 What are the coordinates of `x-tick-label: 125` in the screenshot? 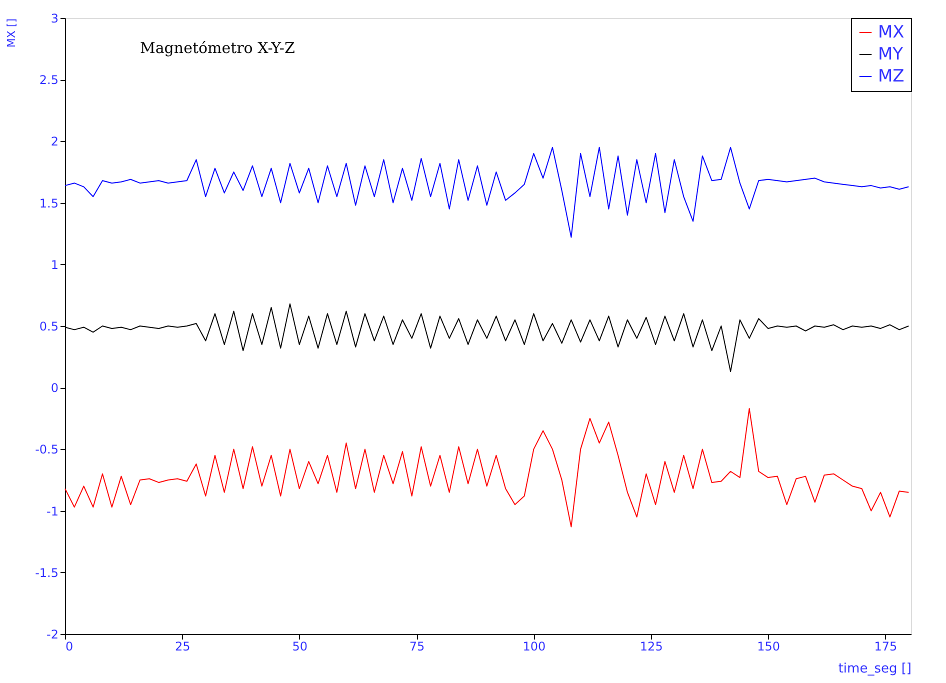 It's located at (651, 647).